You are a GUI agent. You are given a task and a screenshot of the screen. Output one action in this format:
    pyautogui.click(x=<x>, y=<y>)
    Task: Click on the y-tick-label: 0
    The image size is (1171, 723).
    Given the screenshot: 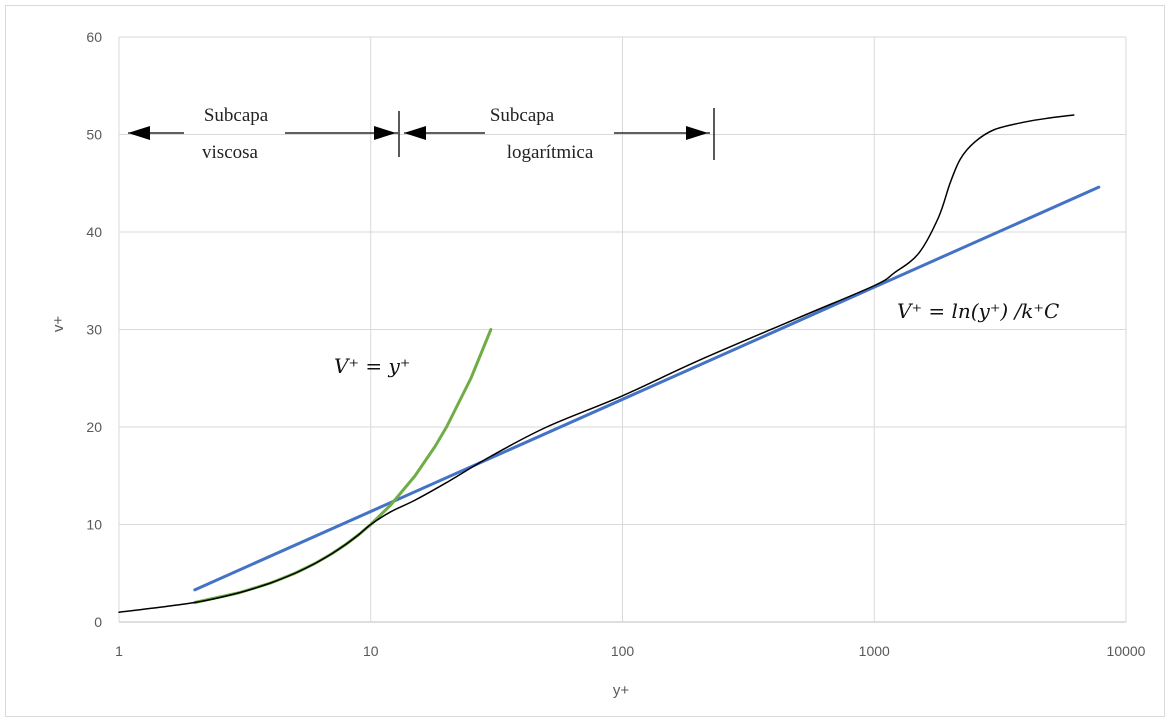 What is the action you would take?
    pyautogui.click(x=98, y=622)
    